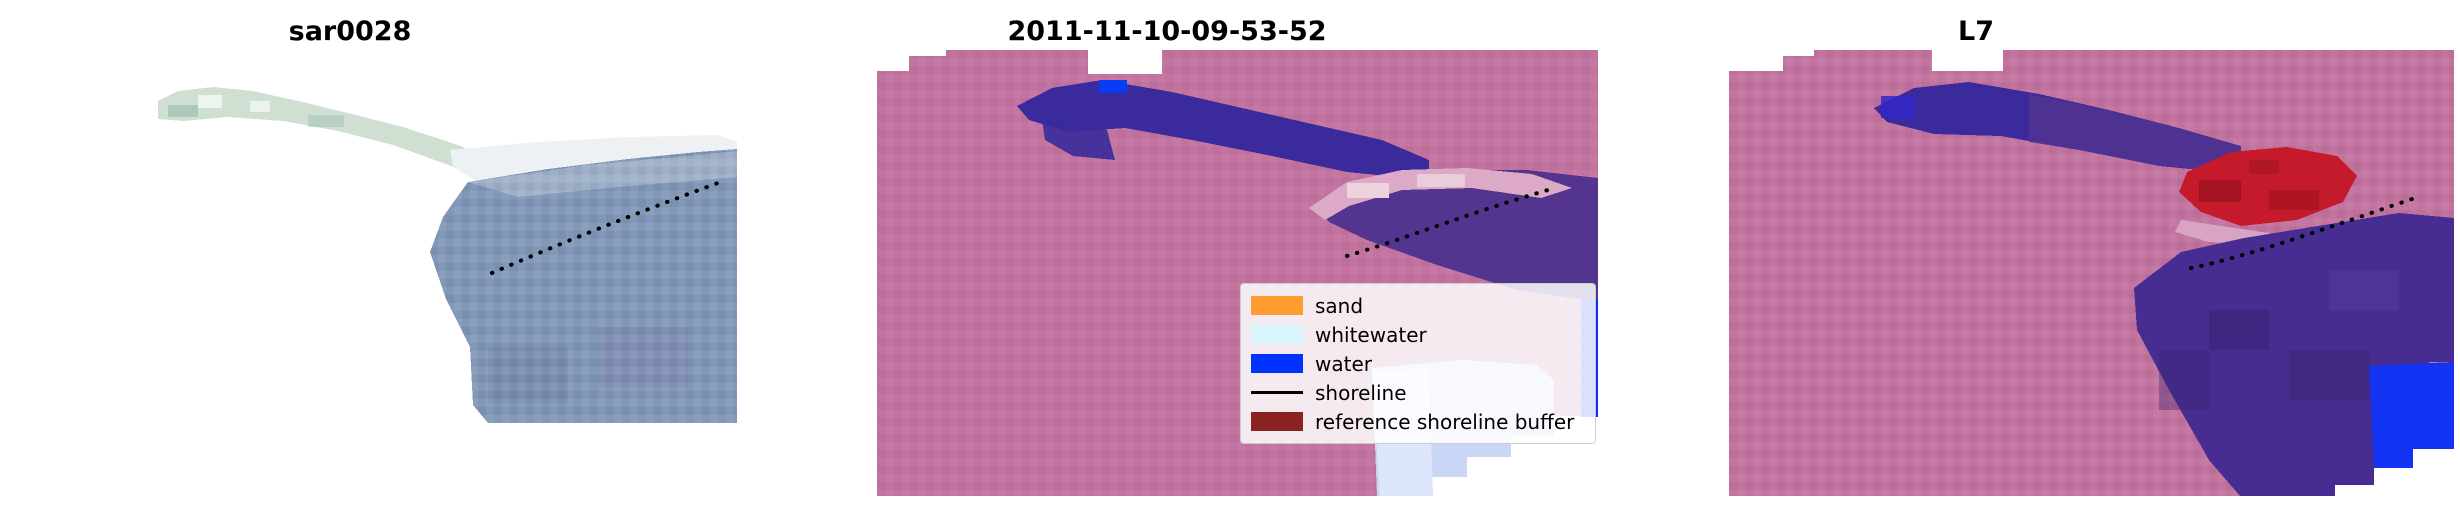 Image resolution: width=2460 pixels, height=510 pixels. Describe the element at coordinates (1371, 334) in the screenshot. I see `legend-label: whitewater` at that location.